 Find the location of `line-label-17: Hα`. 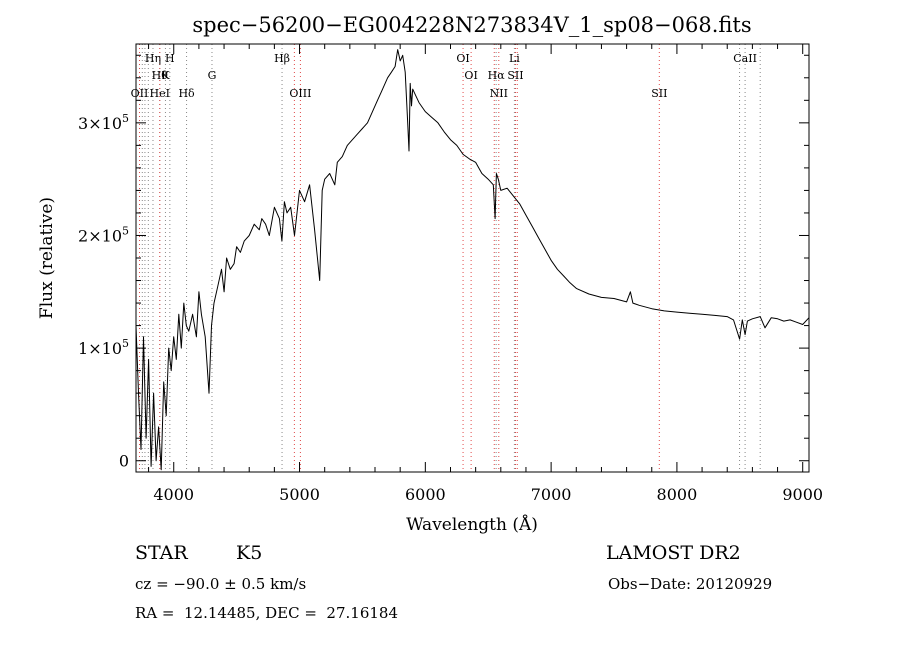

line-label-17: Hα is located at coordinates (497, 75).